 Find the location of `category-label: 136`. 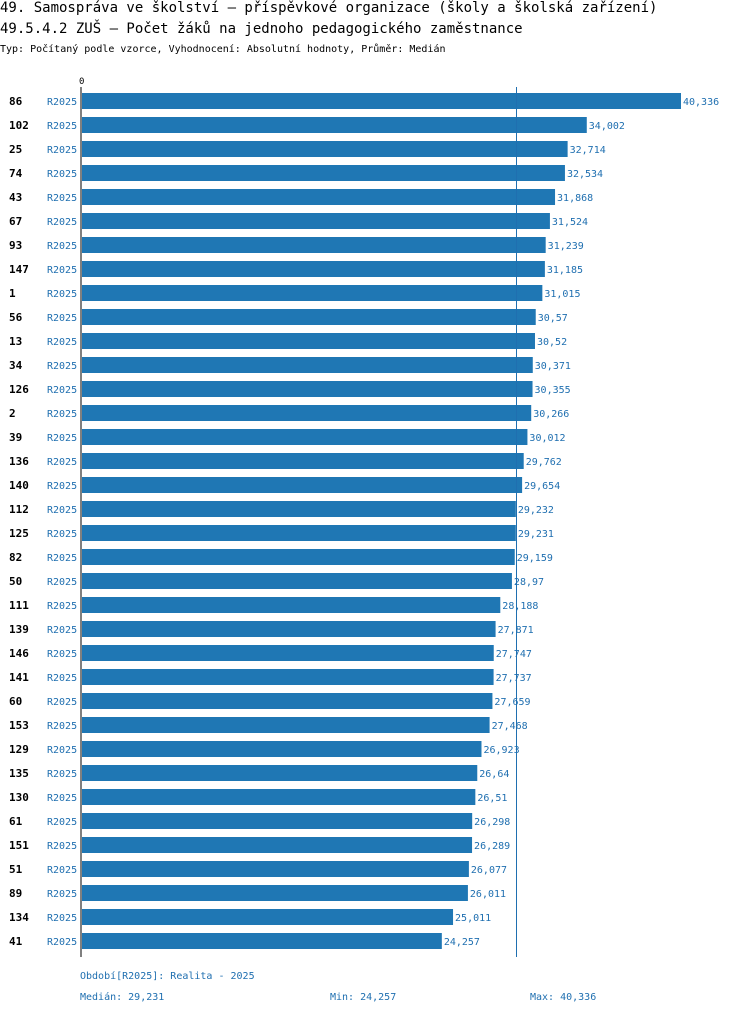

category-label: 136 is located at coordinates (19, 461).